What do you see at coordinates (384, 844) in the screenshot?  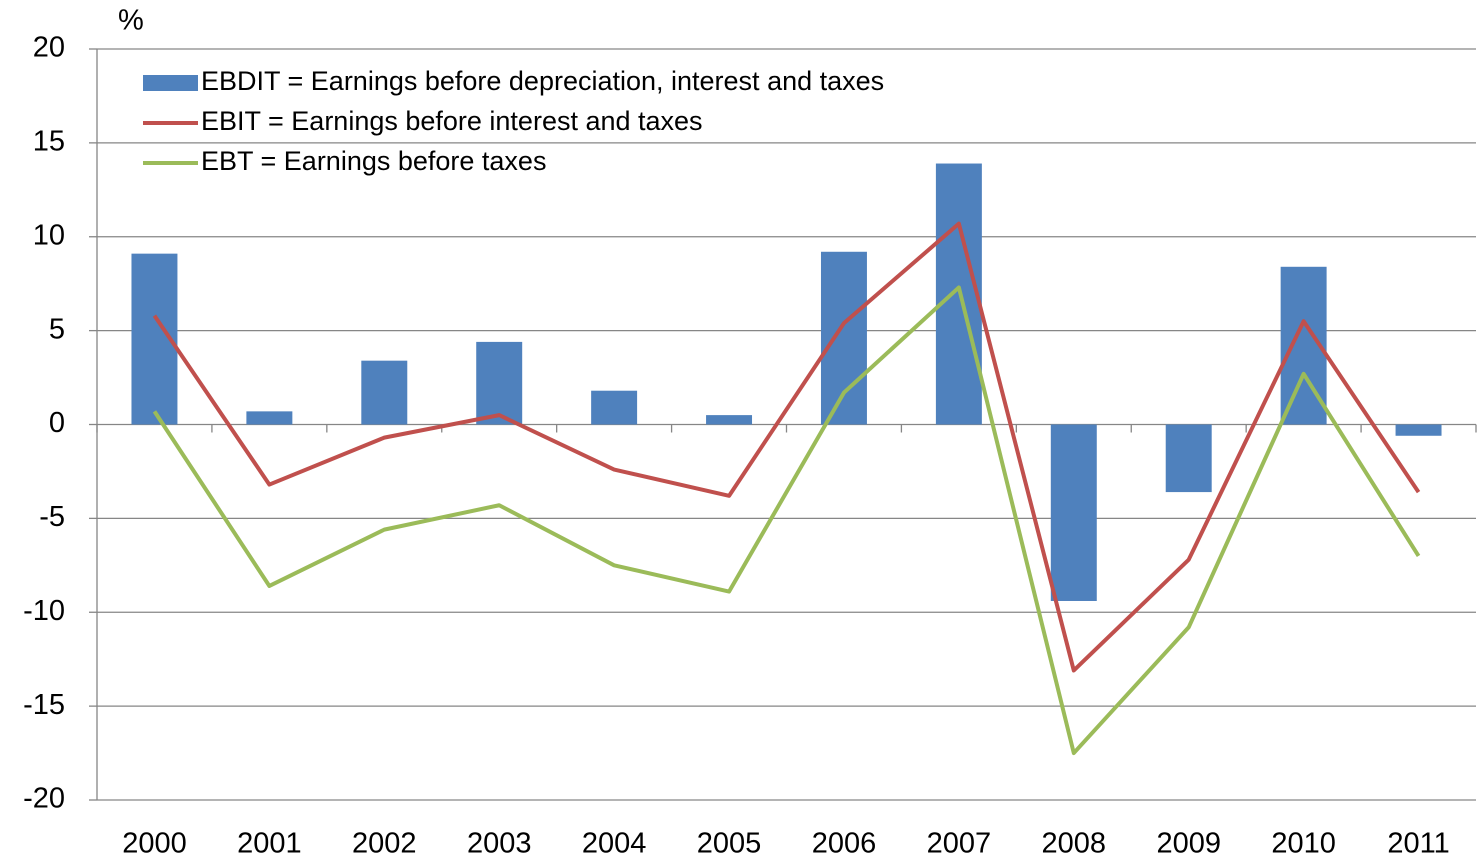 I see `x-tick-label: 2002` at bounding box center [384, 844].